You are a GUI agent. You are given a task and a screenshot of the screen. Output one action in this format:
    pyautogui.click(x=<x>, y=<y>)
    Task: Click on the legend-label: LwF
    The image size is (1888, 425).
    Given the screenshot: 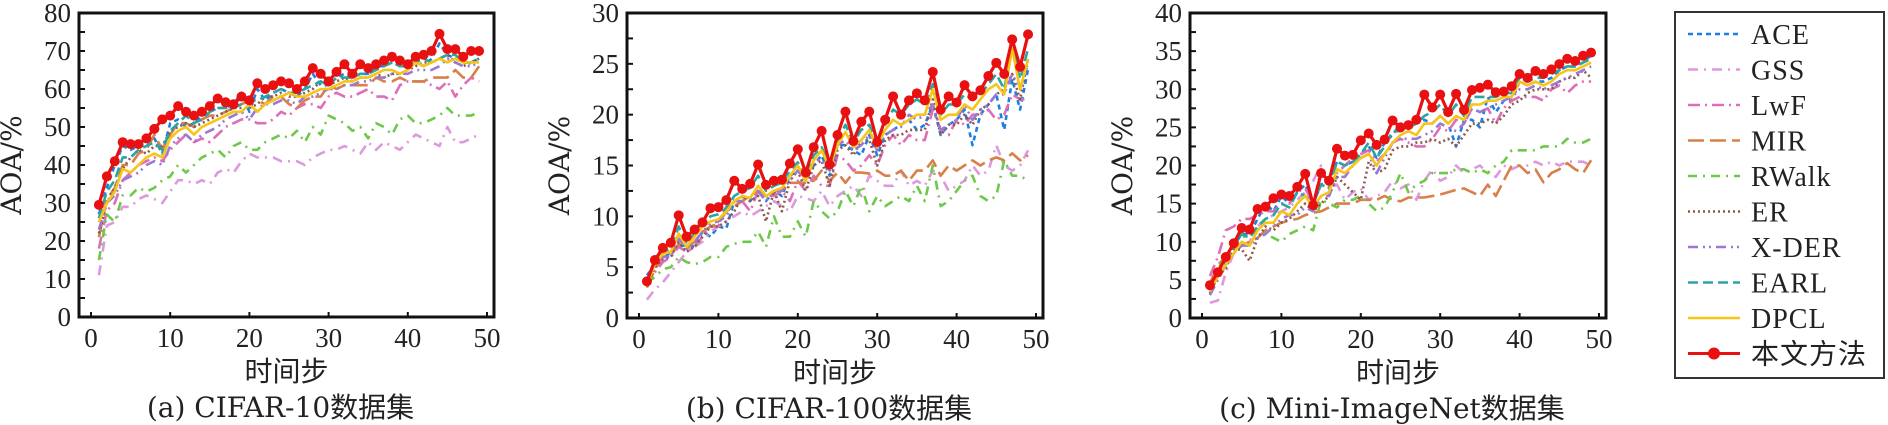 What is the action you would take?
    pyautogui.click(x=1779, y=106)
    